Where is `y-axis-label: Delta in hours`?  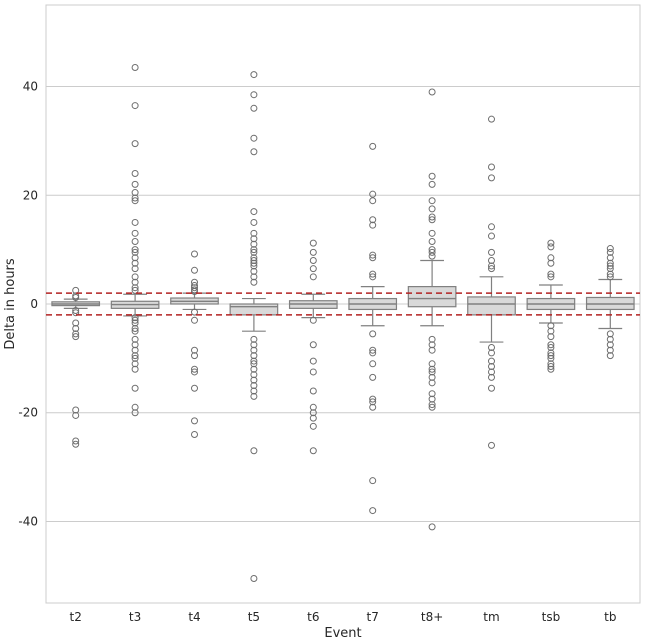 y-axis-label: Delta in hours is located at coordinates (10, 304).